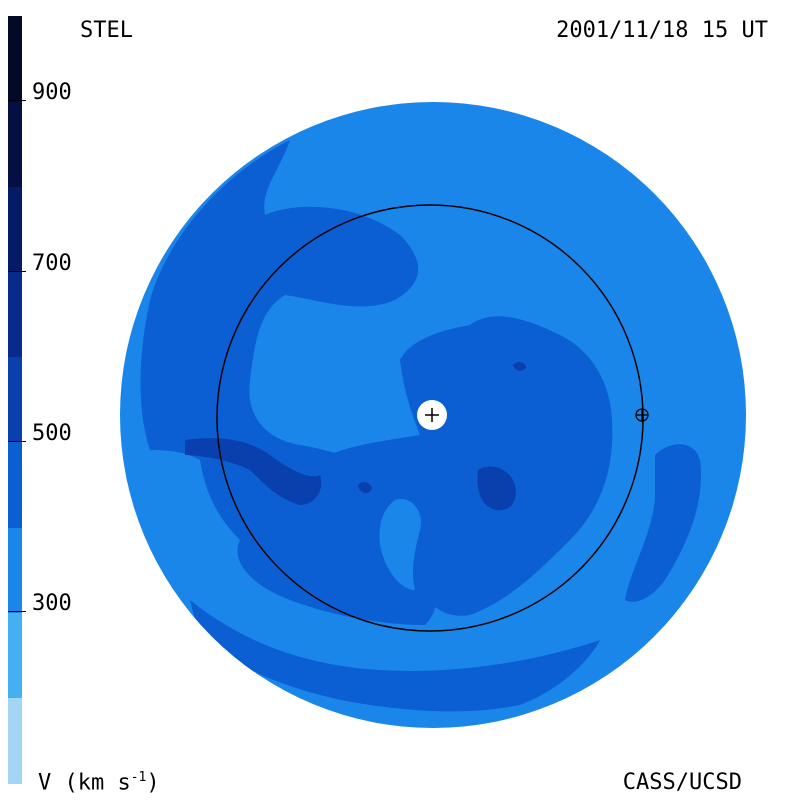 The height and width of the screenshot is (800, 800). What do you see at coordinates (52, 433) in the screenshot?
I see `colorbar-label-500: 500` at bounding box center [52, 433].